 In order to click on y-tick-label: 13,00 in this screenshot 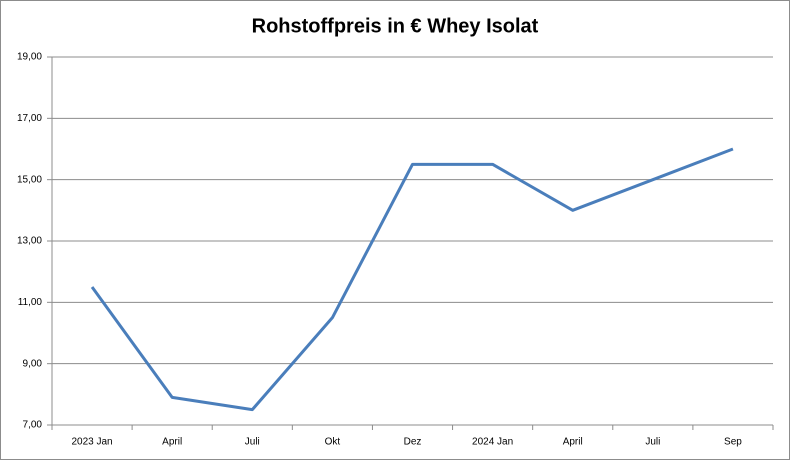, I will do `click(29, 241)`.